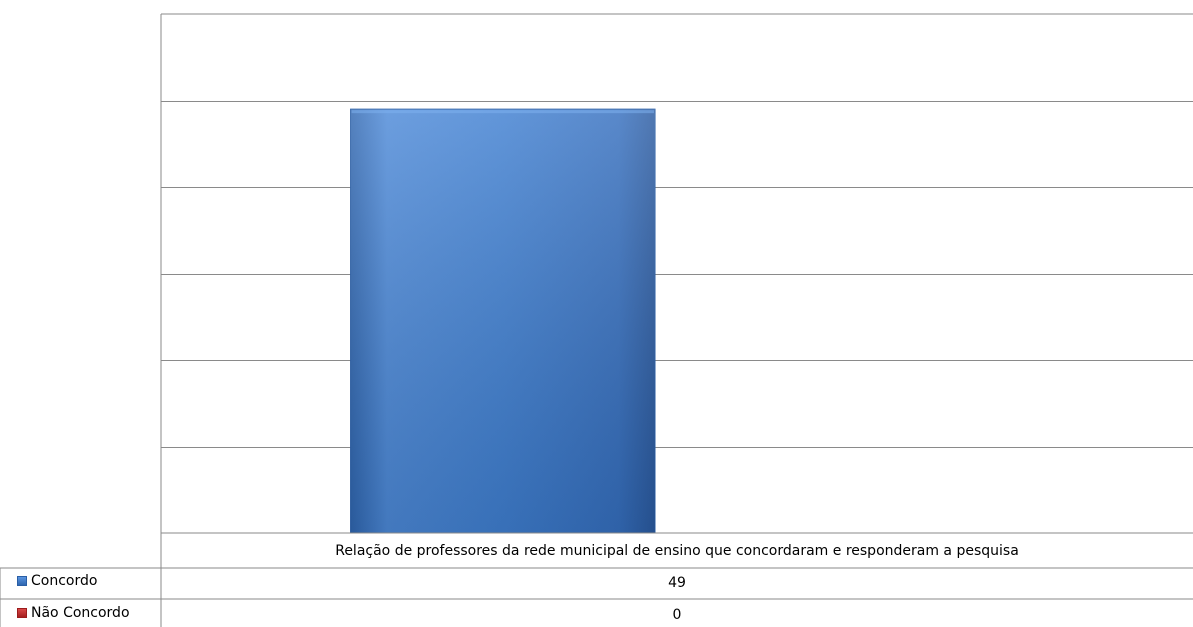  Describe the element at coordinates (677, 583) in the screenshot. I see `concordo-row-value: 49` at that location.